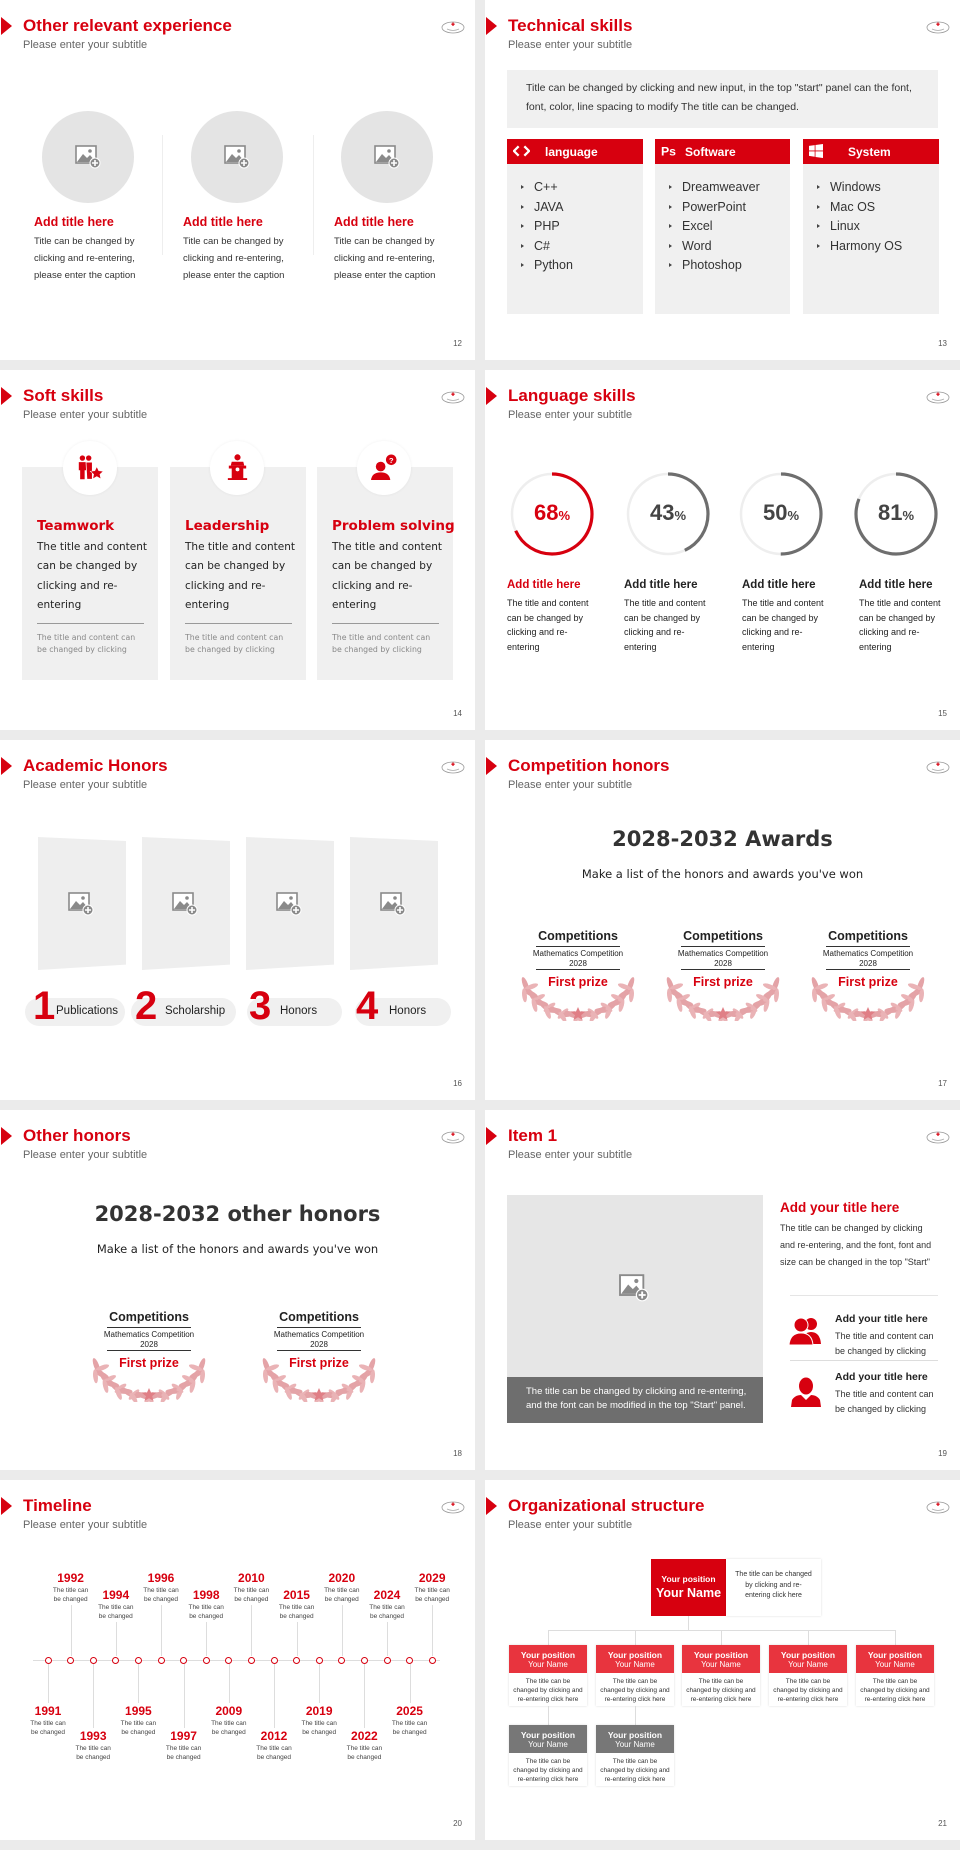 Image resolution: width=960 pixels, height=1850 pixels. What do you see at coordinates (942, 1453) in the screenshot?
I see `page-number: 19` at bounding box center [942, 1453].